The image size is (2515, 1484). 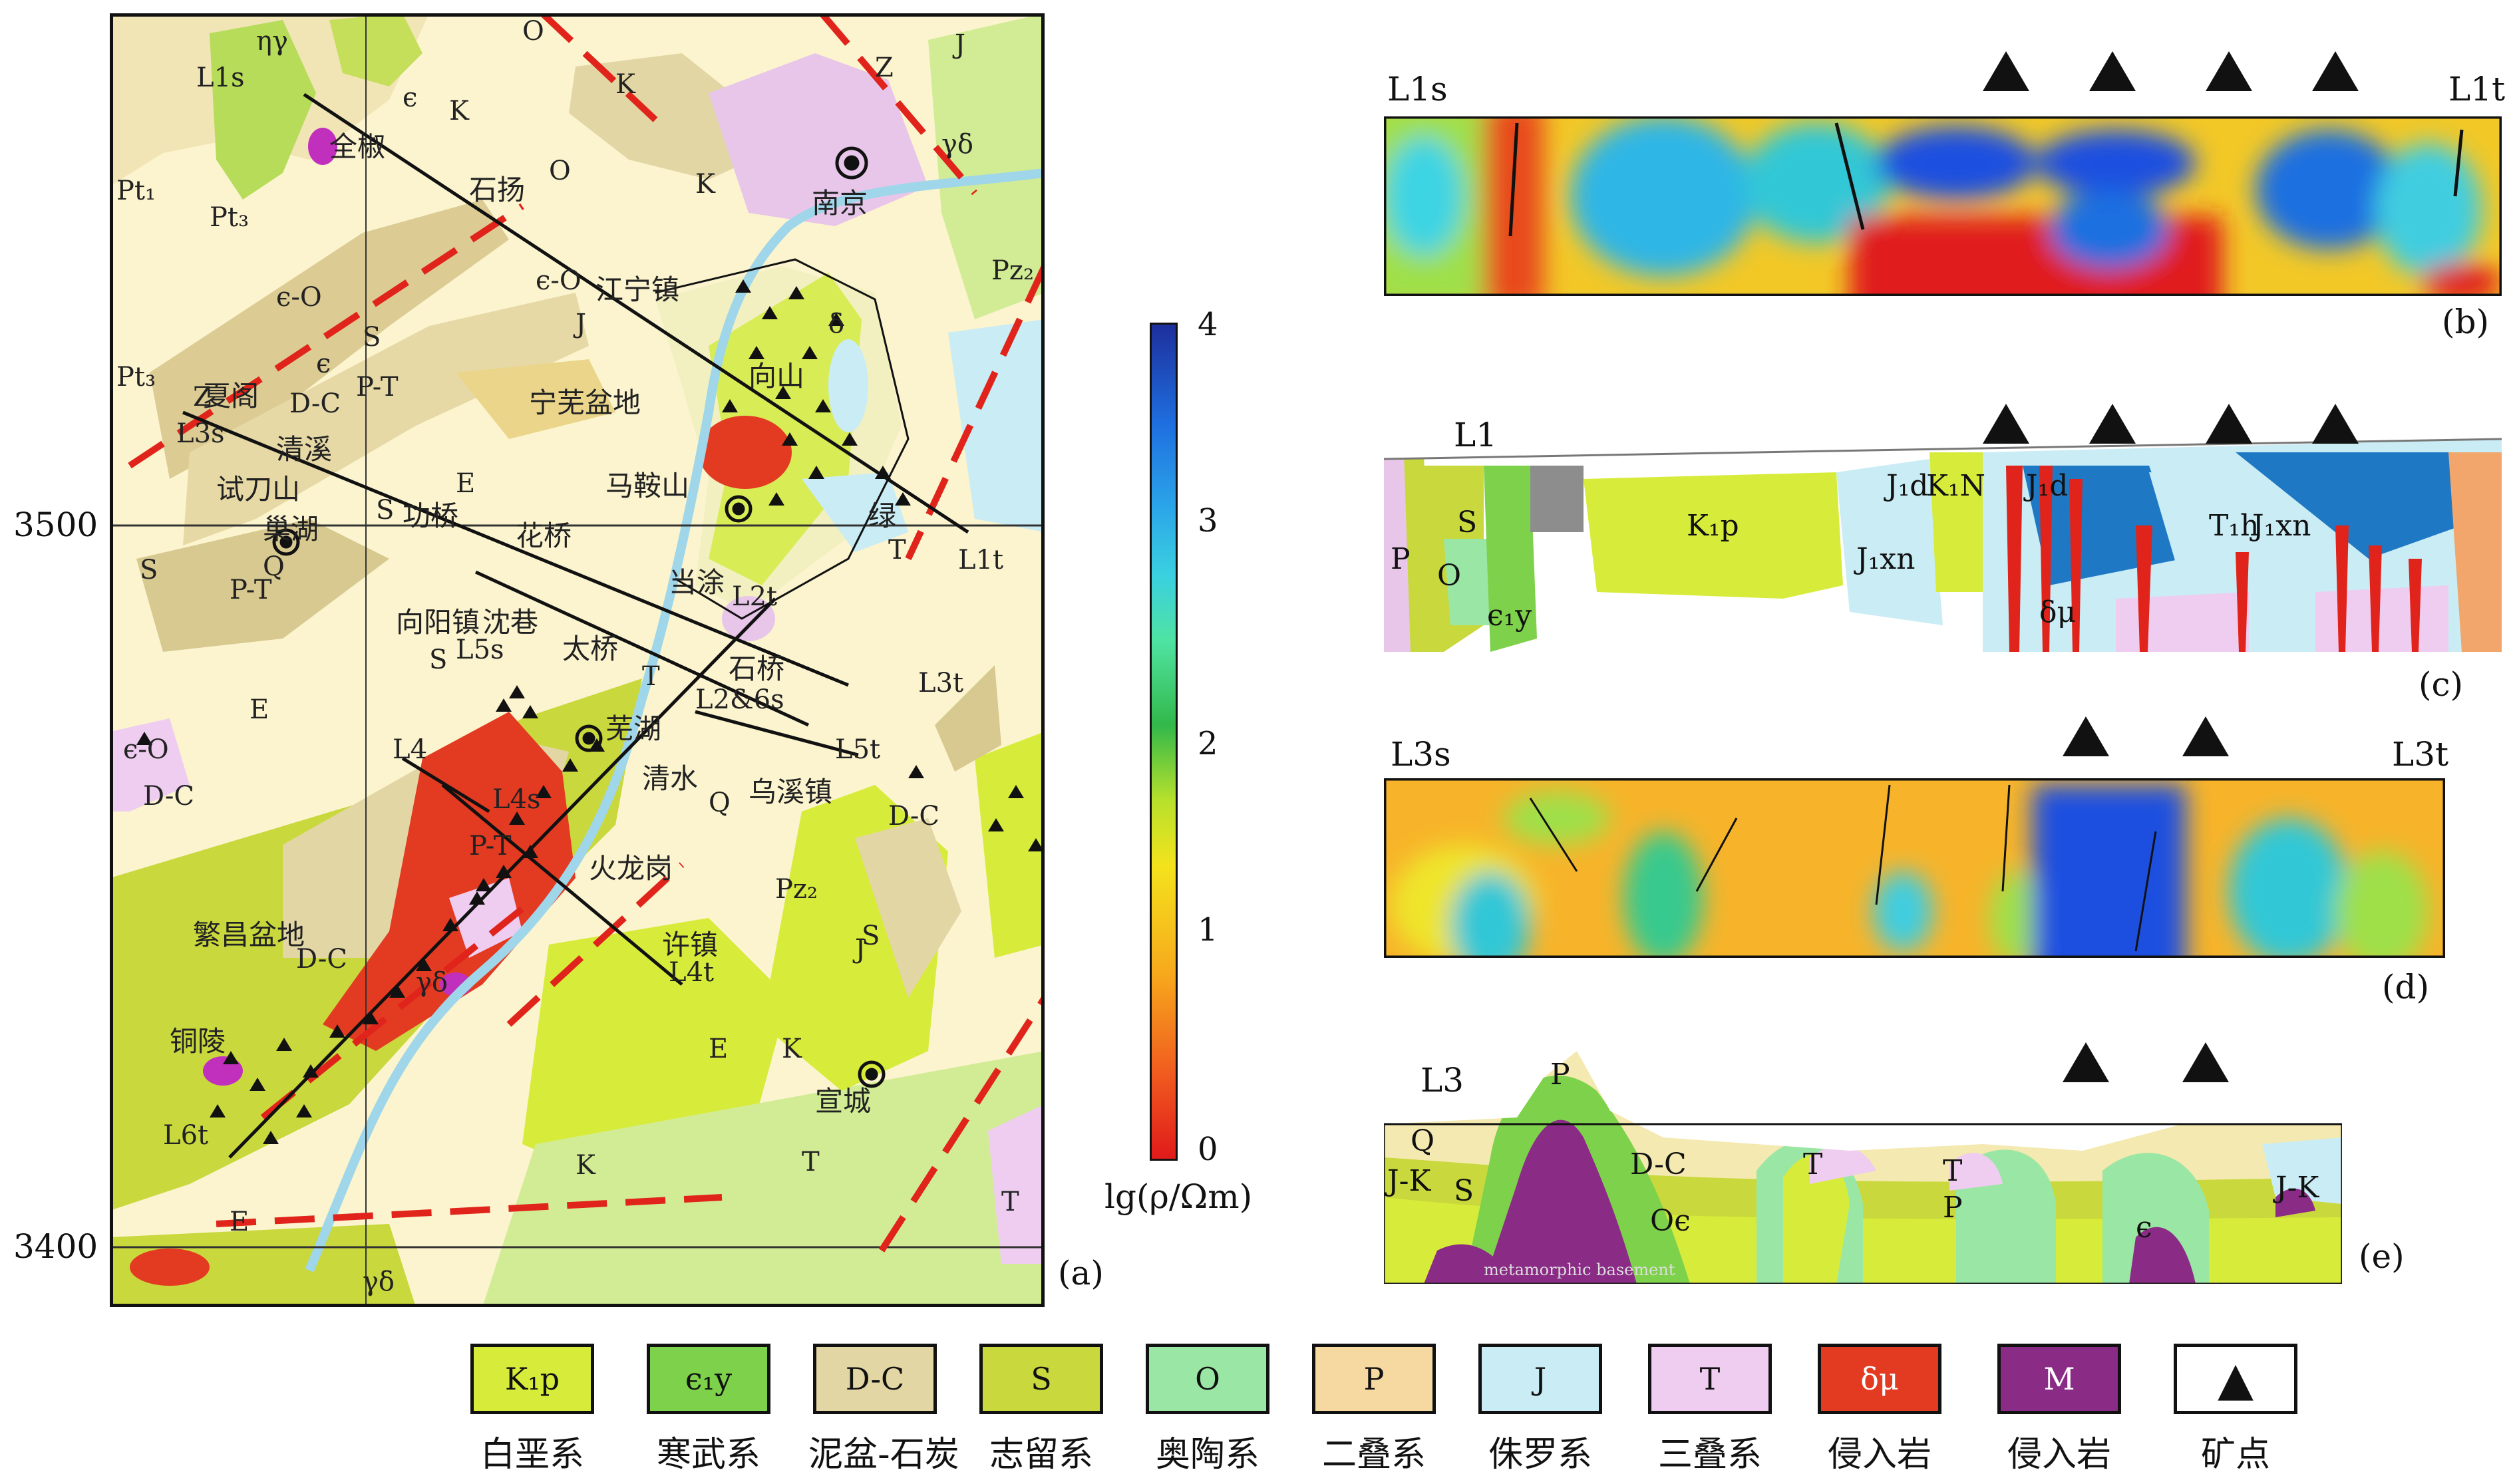 I want to click on colorbar, so click(x=1164, y=742).